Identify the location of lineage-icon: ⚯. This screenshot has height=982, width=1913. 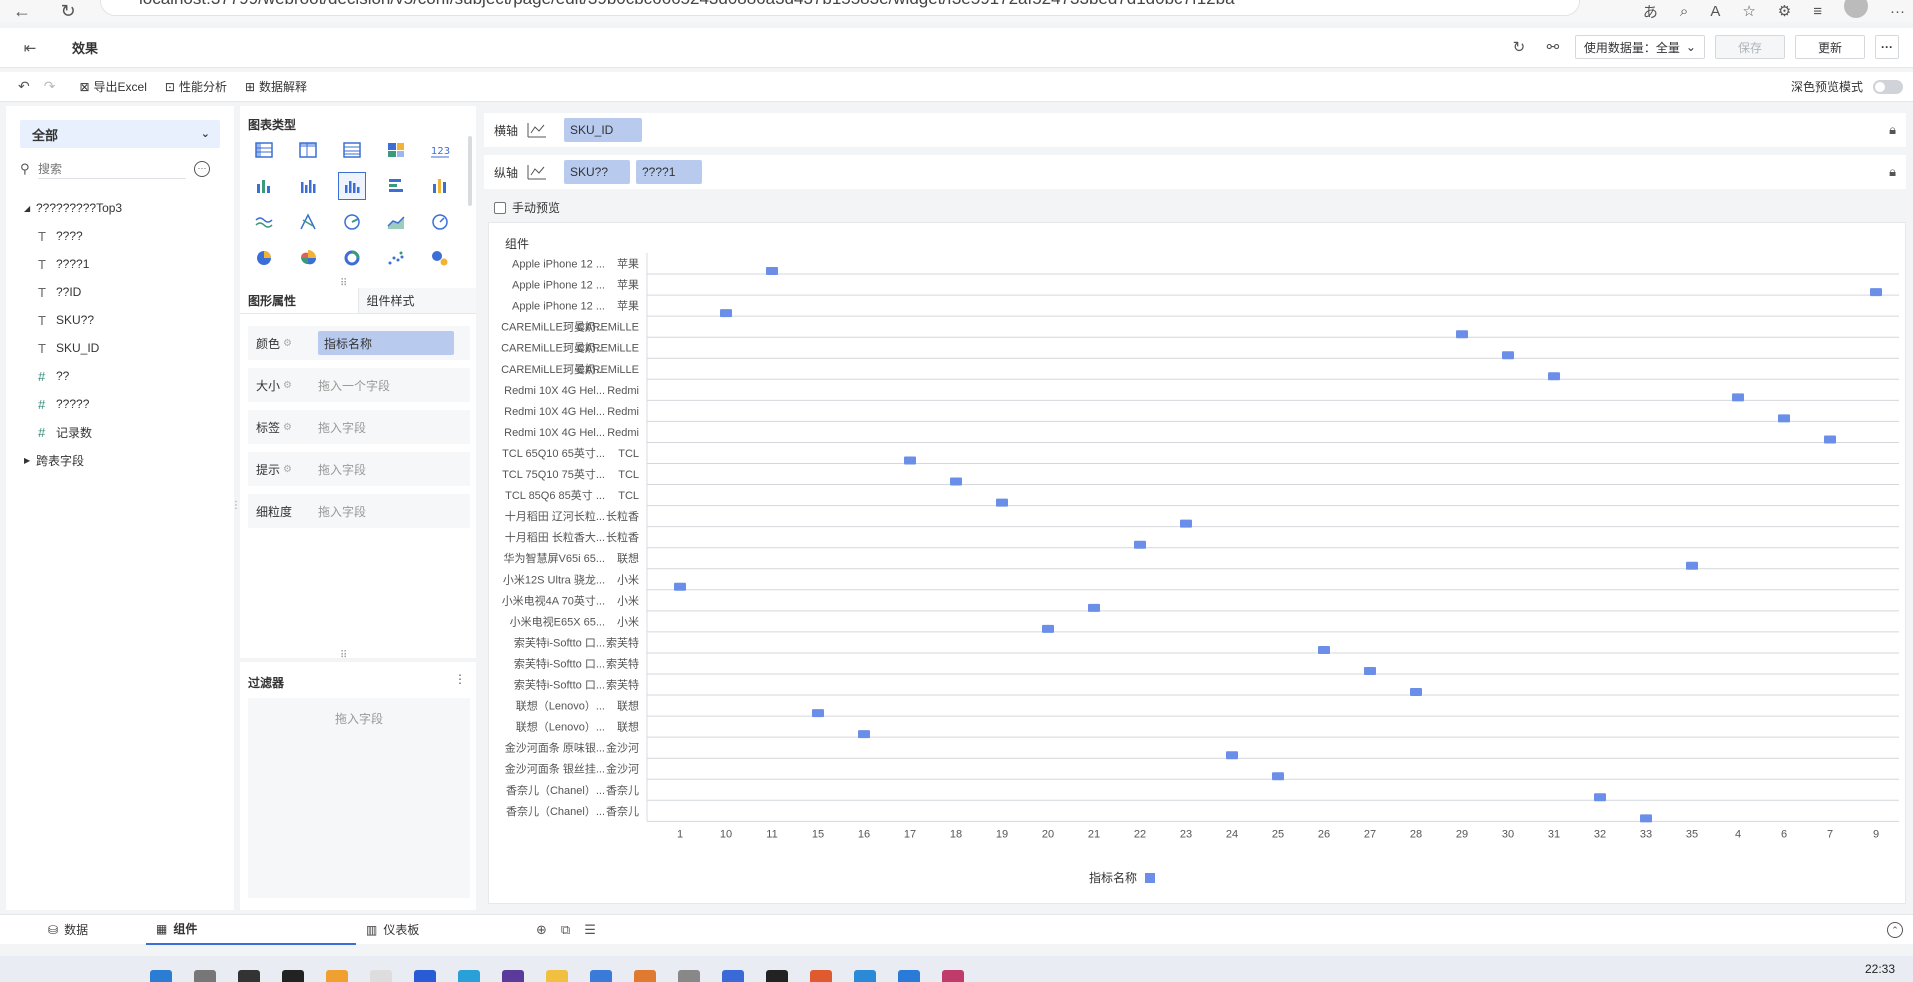
(1553, 47).